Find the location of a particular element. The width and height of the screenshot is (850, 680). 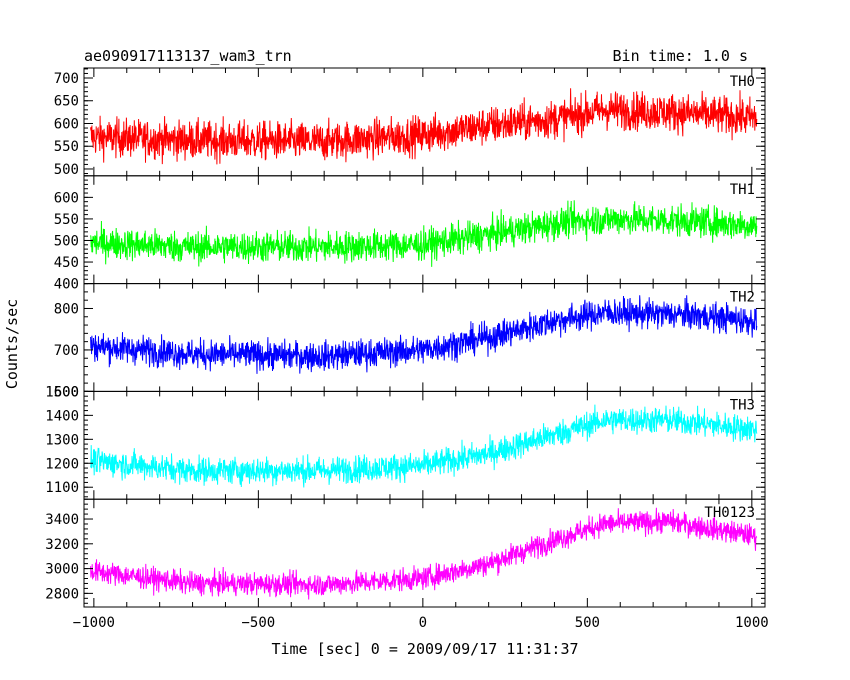

panel-label: TH0123 is located at coordinates (729, 513).